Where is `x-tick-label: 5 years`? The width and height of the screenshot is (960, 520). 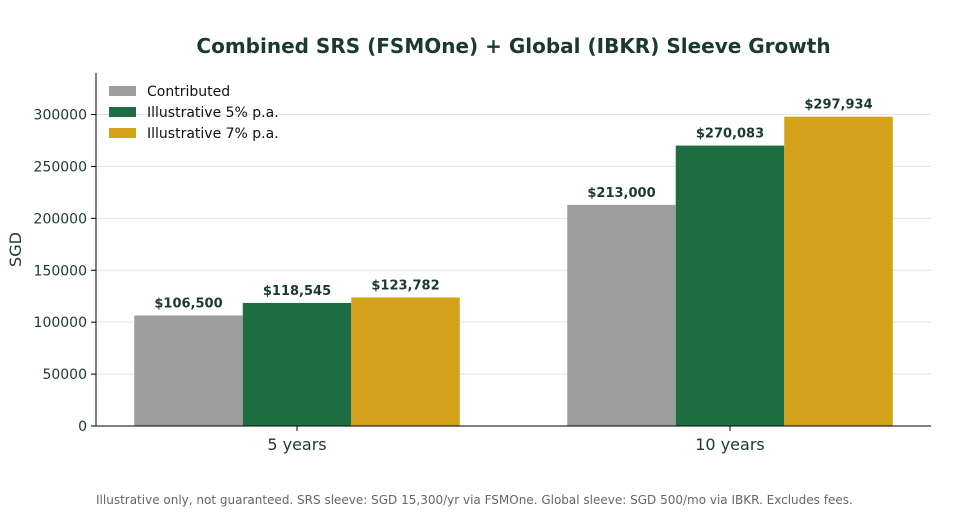
x-tick-label: 5 years is located at coordinates (296, 444).